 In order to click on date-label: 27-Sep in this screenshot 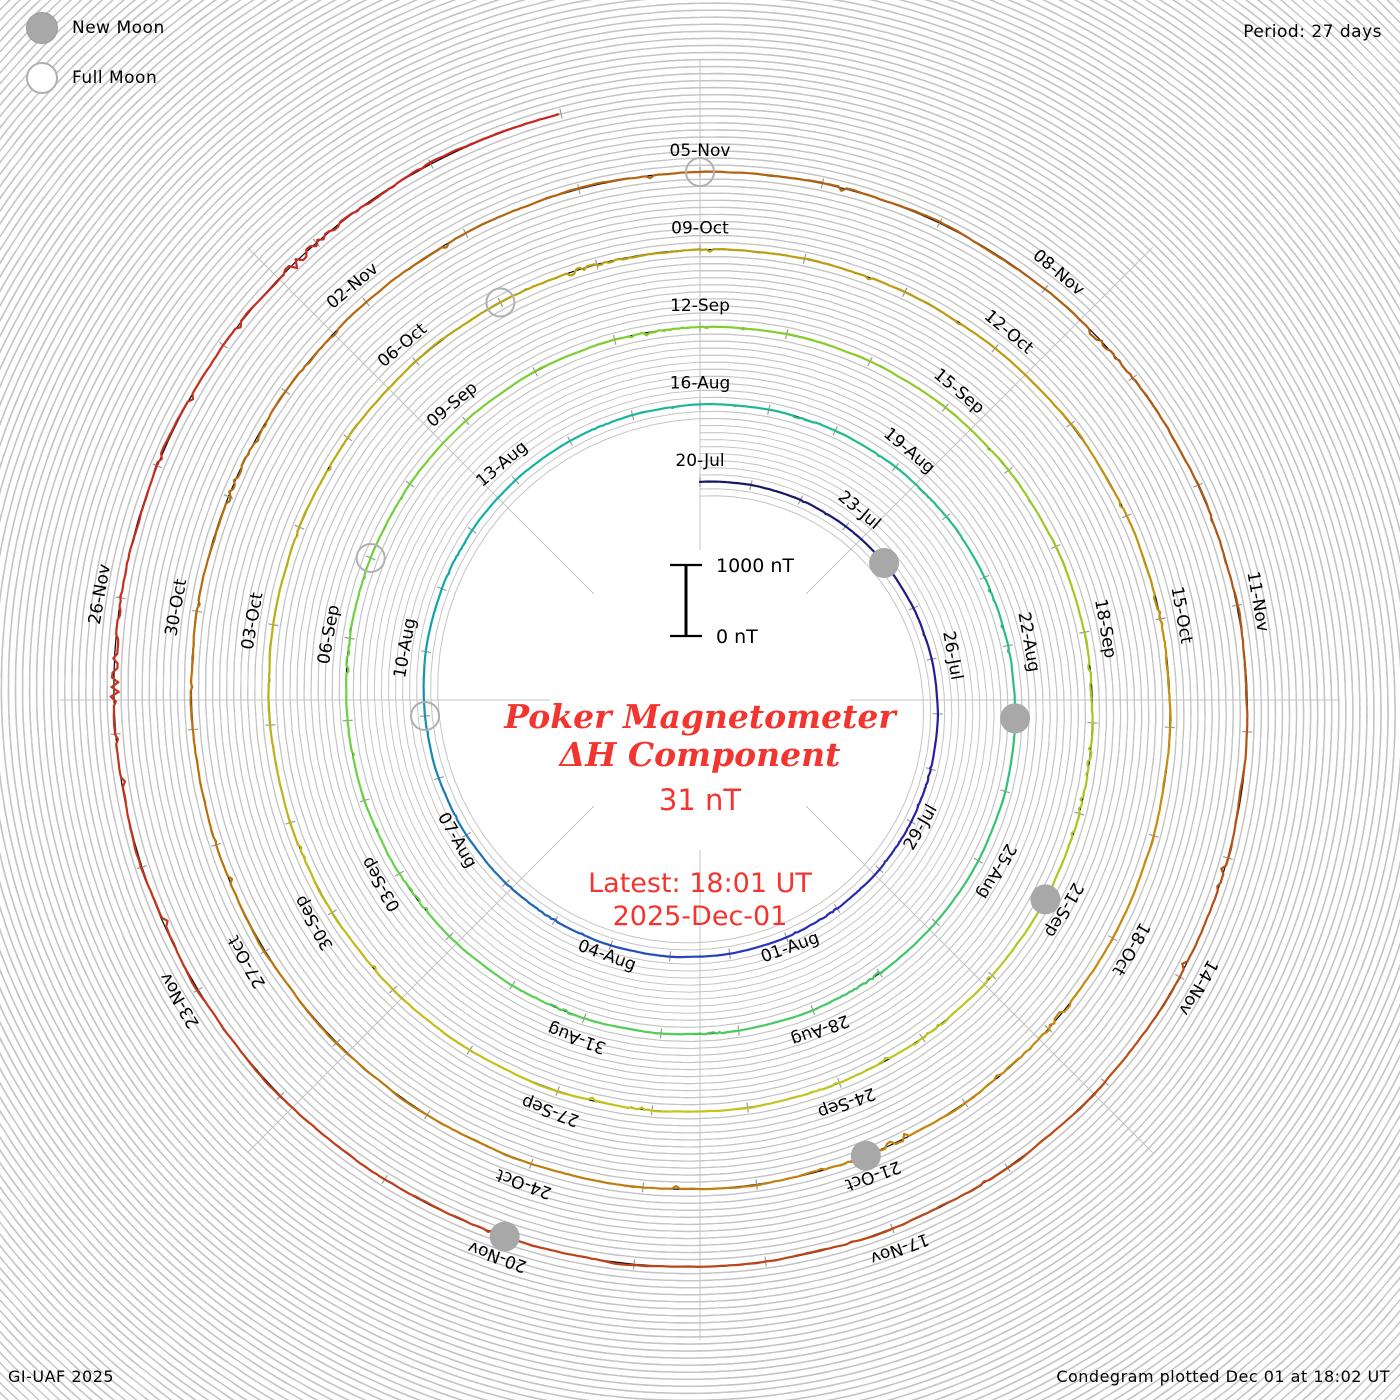, I will do `click(550, 1110)`.